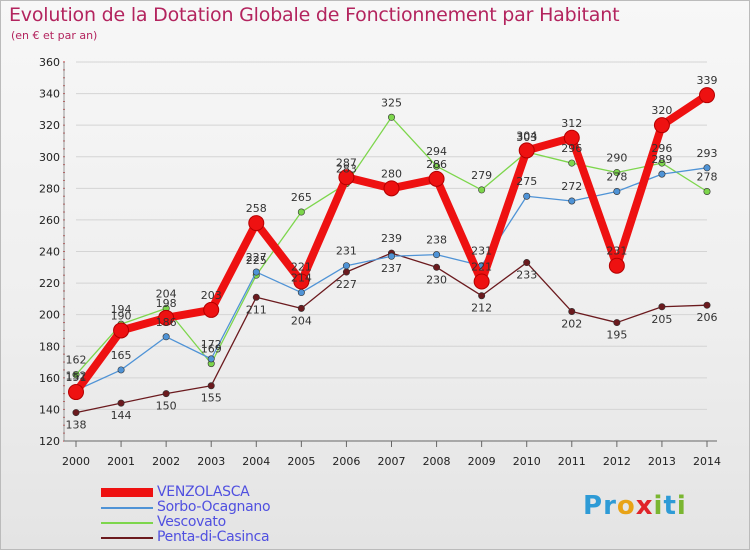 The width and height of the screenshot is (750, 550). Describe the element at coordinates (661, 159) in the screenshot. I see `value-label: 289` at that location.